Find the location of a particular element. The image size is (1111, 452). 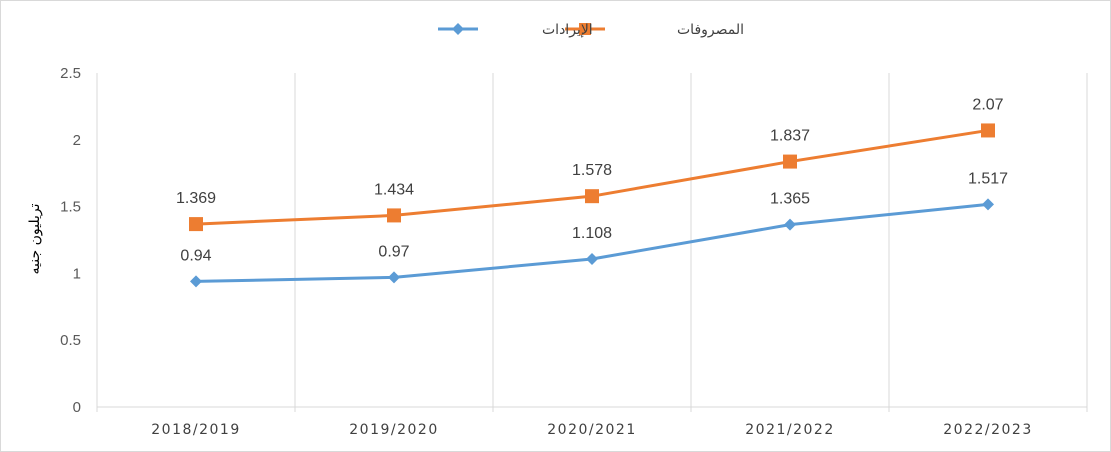

legend: المصروفات الإيرادات is located at coordinates (591, 30).